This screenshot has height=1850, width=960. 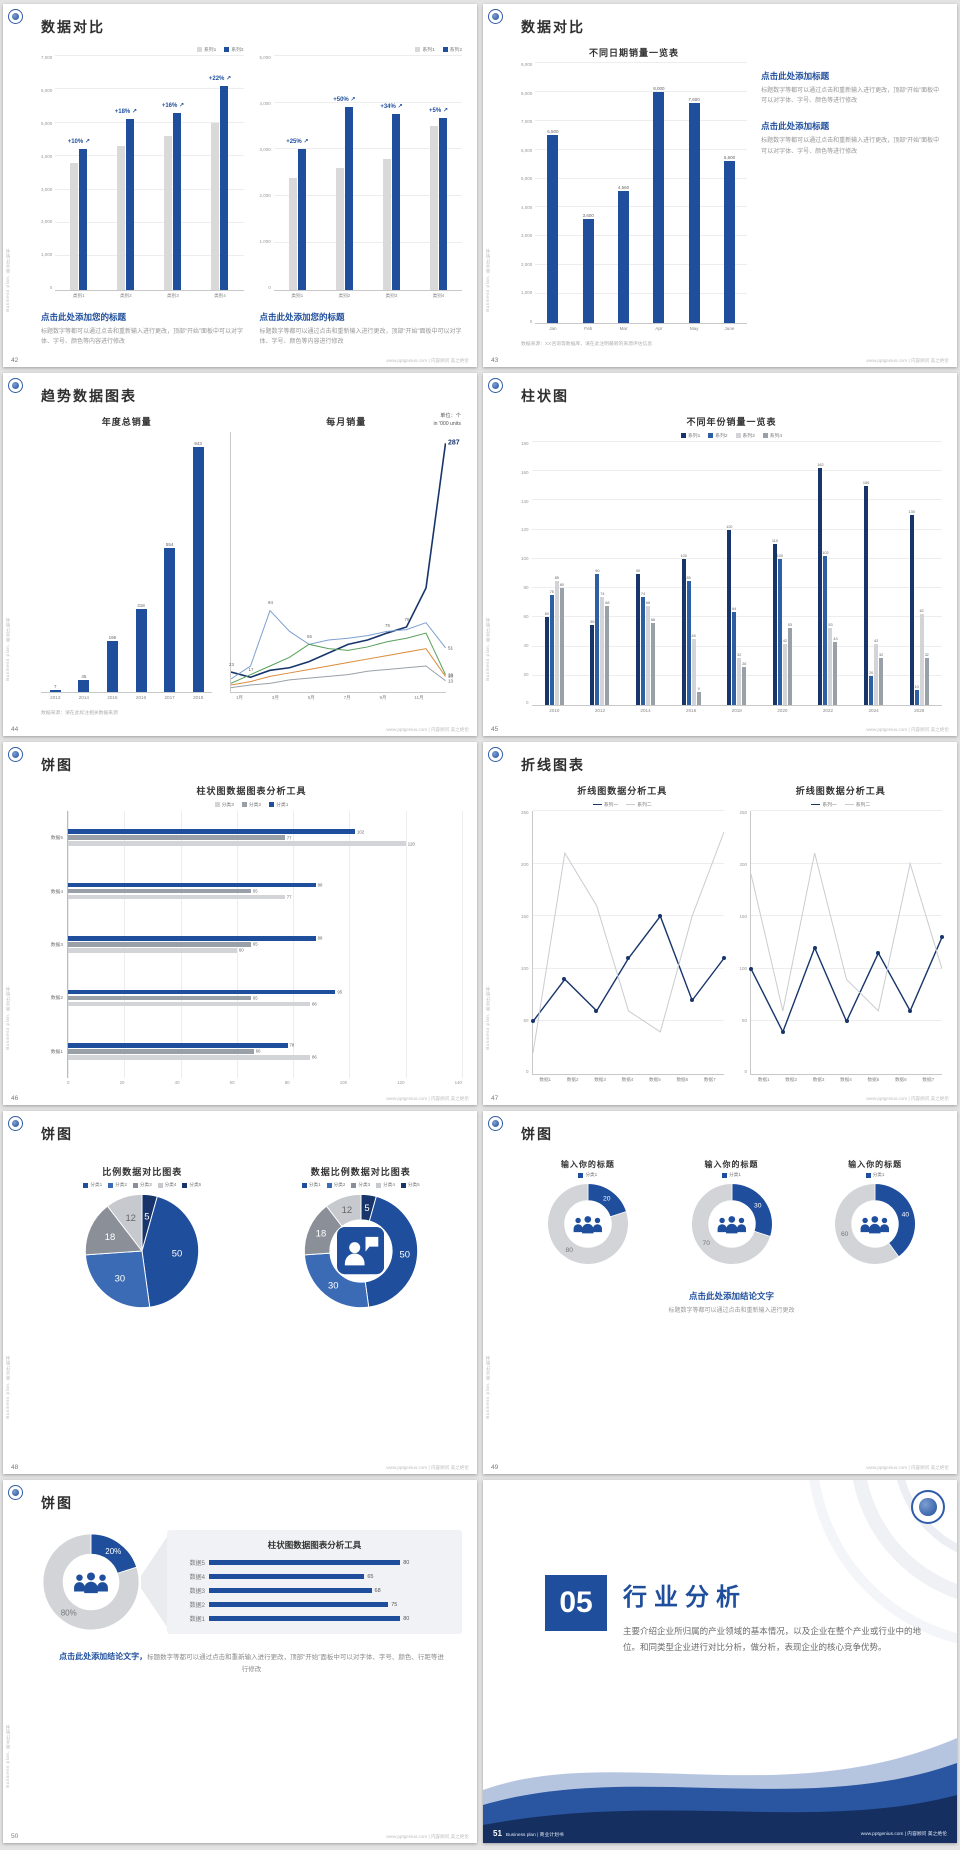 What do you see at coordinates (588, 193) in the screenshot?
I see `bgroup: 3,600` at bounding box center [588, 193].